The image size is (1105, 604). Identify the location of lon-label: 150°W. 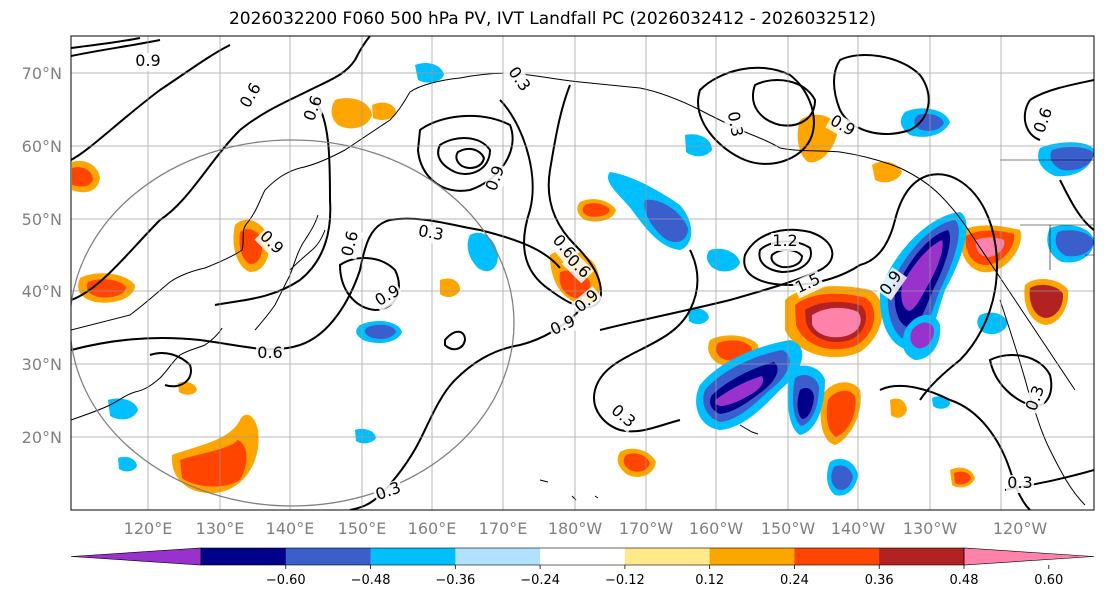
(788, 528).